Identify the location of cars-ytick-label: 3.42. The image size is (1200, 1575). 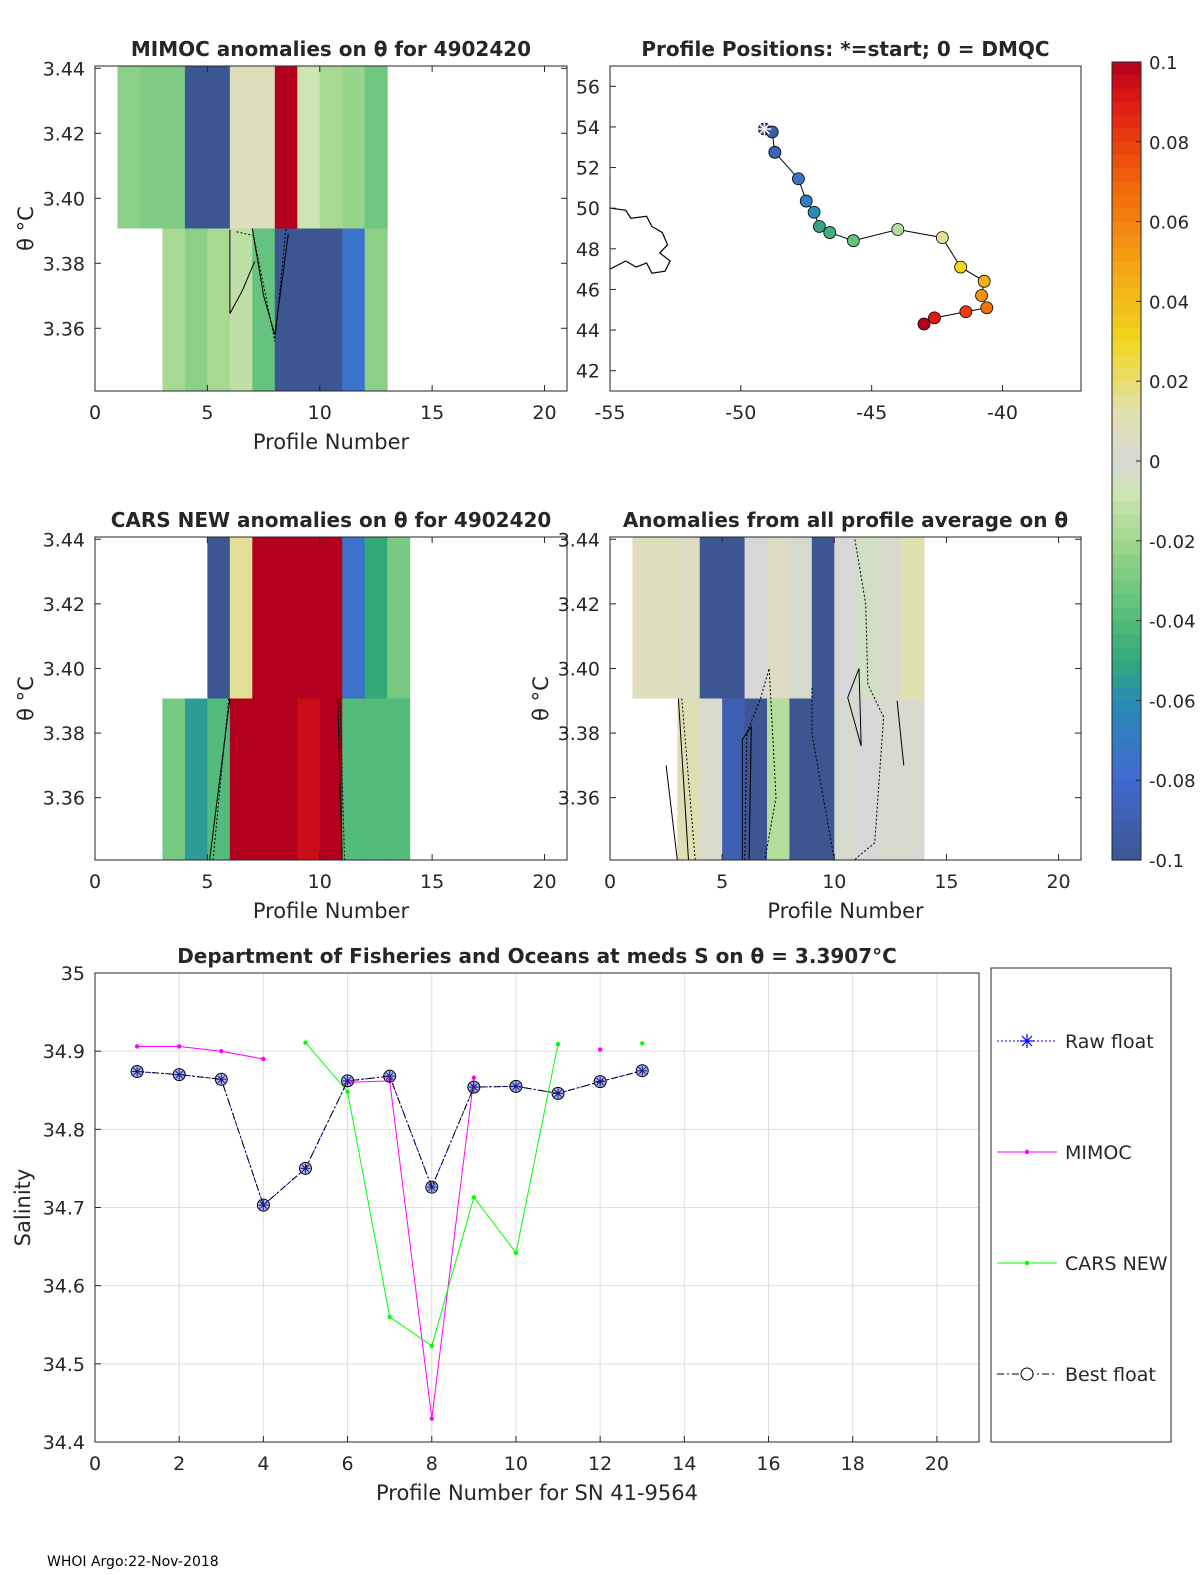
(64, 605).